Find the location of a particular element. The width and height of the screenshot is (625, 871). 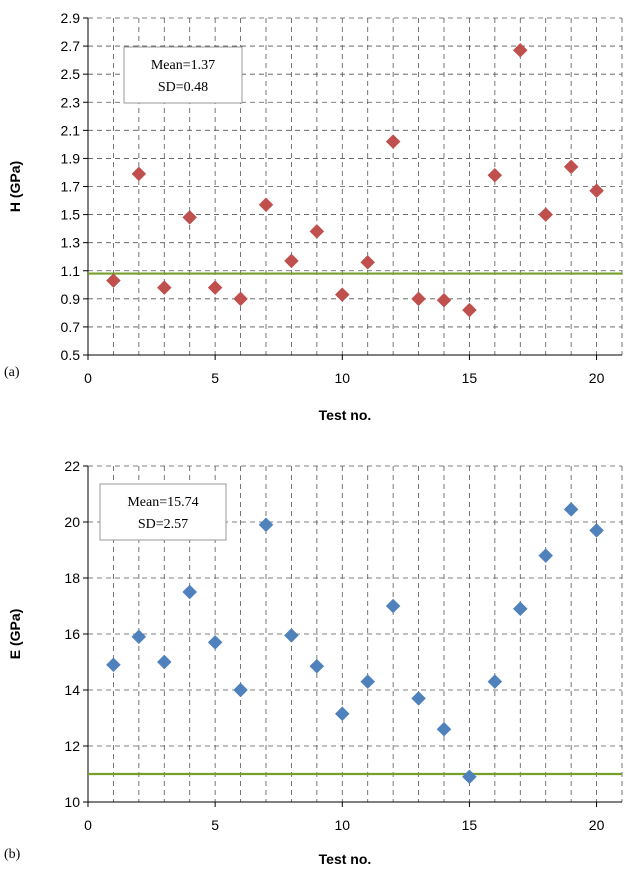

y-tick-label: 0.5 is located at coordinates (71, 355).